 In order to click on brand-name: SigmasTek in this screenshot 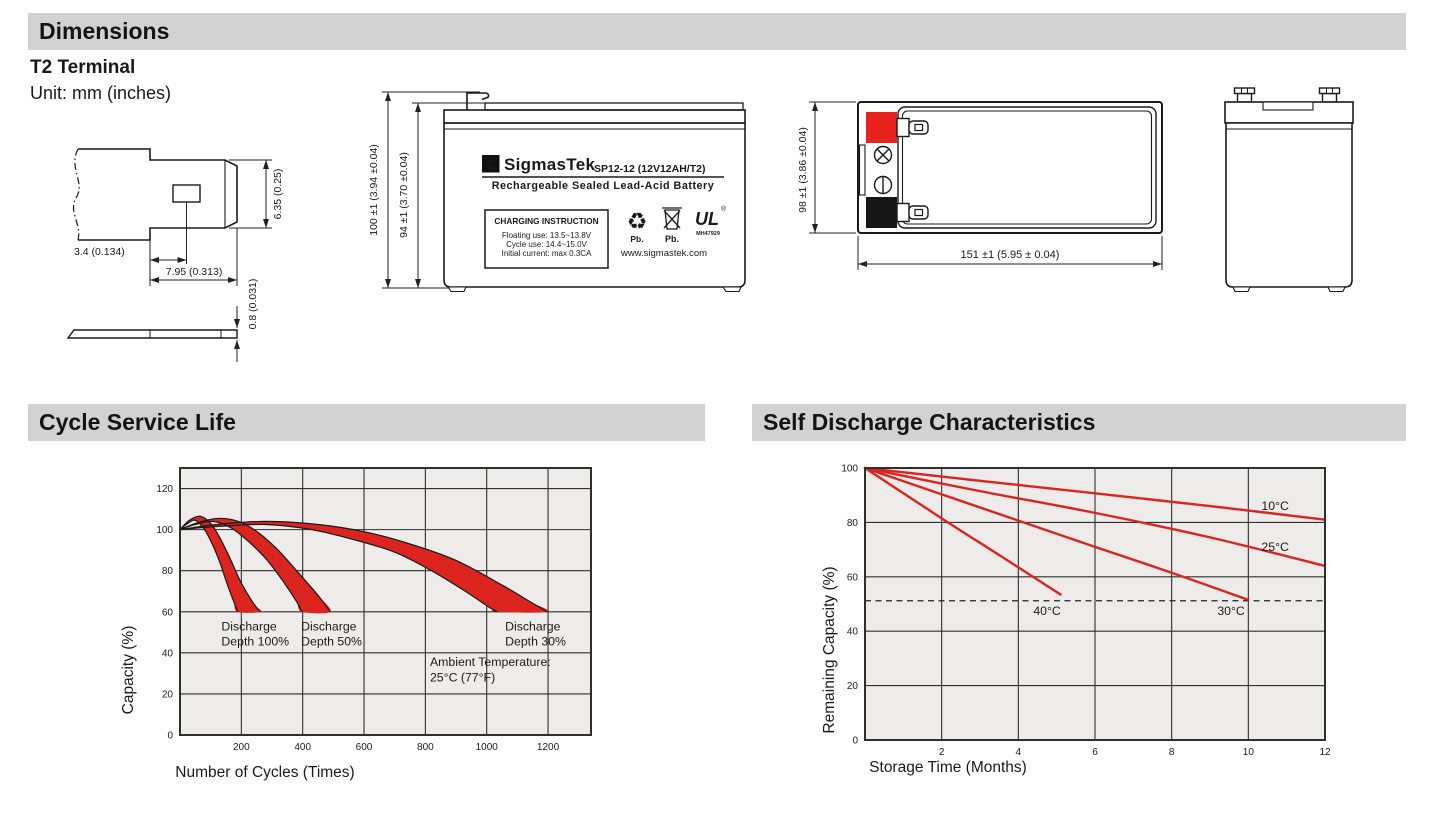, I will do `click(549, 164)`.